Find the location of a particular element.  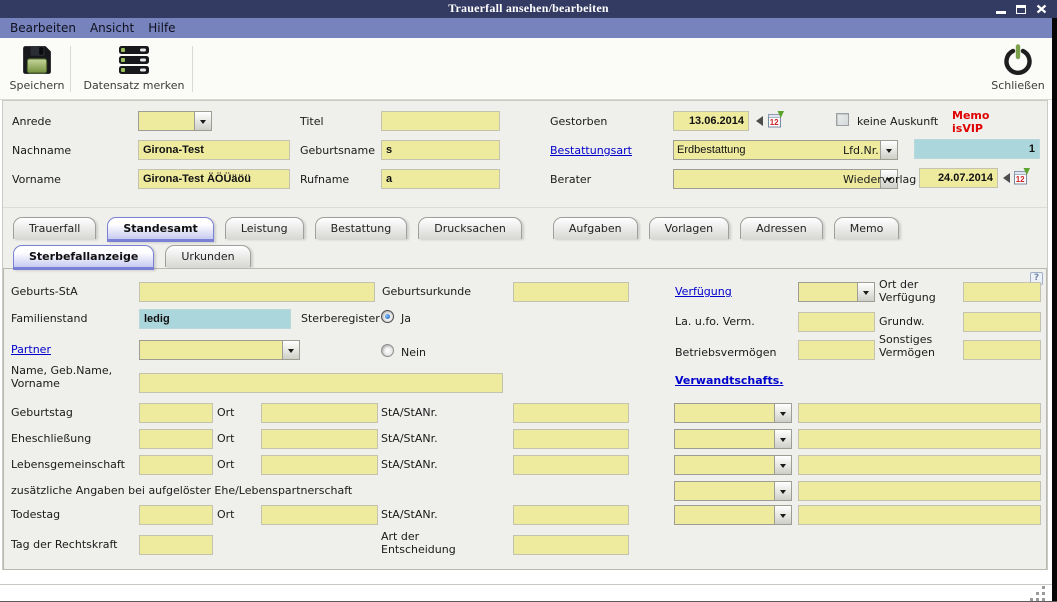

divider is located at coordinates (525, 207).